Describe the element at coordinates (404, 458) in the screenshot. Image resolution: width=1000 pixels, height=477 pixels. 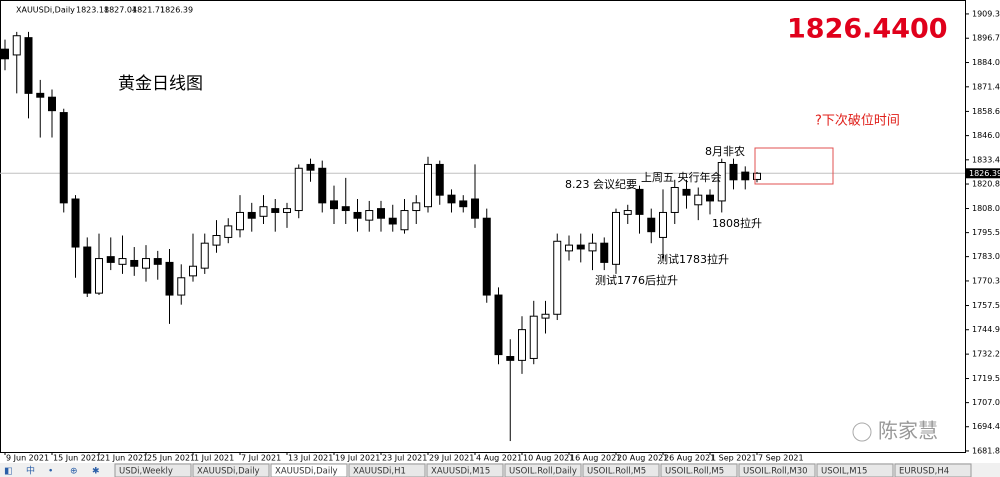
I see `x-tick-label: 23 Jul 2021` at that location.